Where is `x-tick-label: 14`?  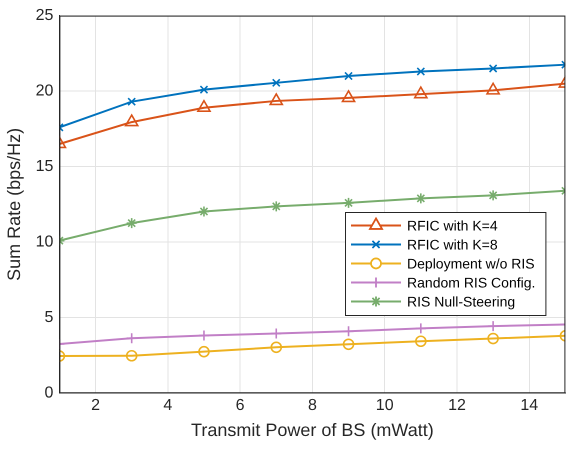
x-tick-label: 14 is located at coordinates (529, 405).